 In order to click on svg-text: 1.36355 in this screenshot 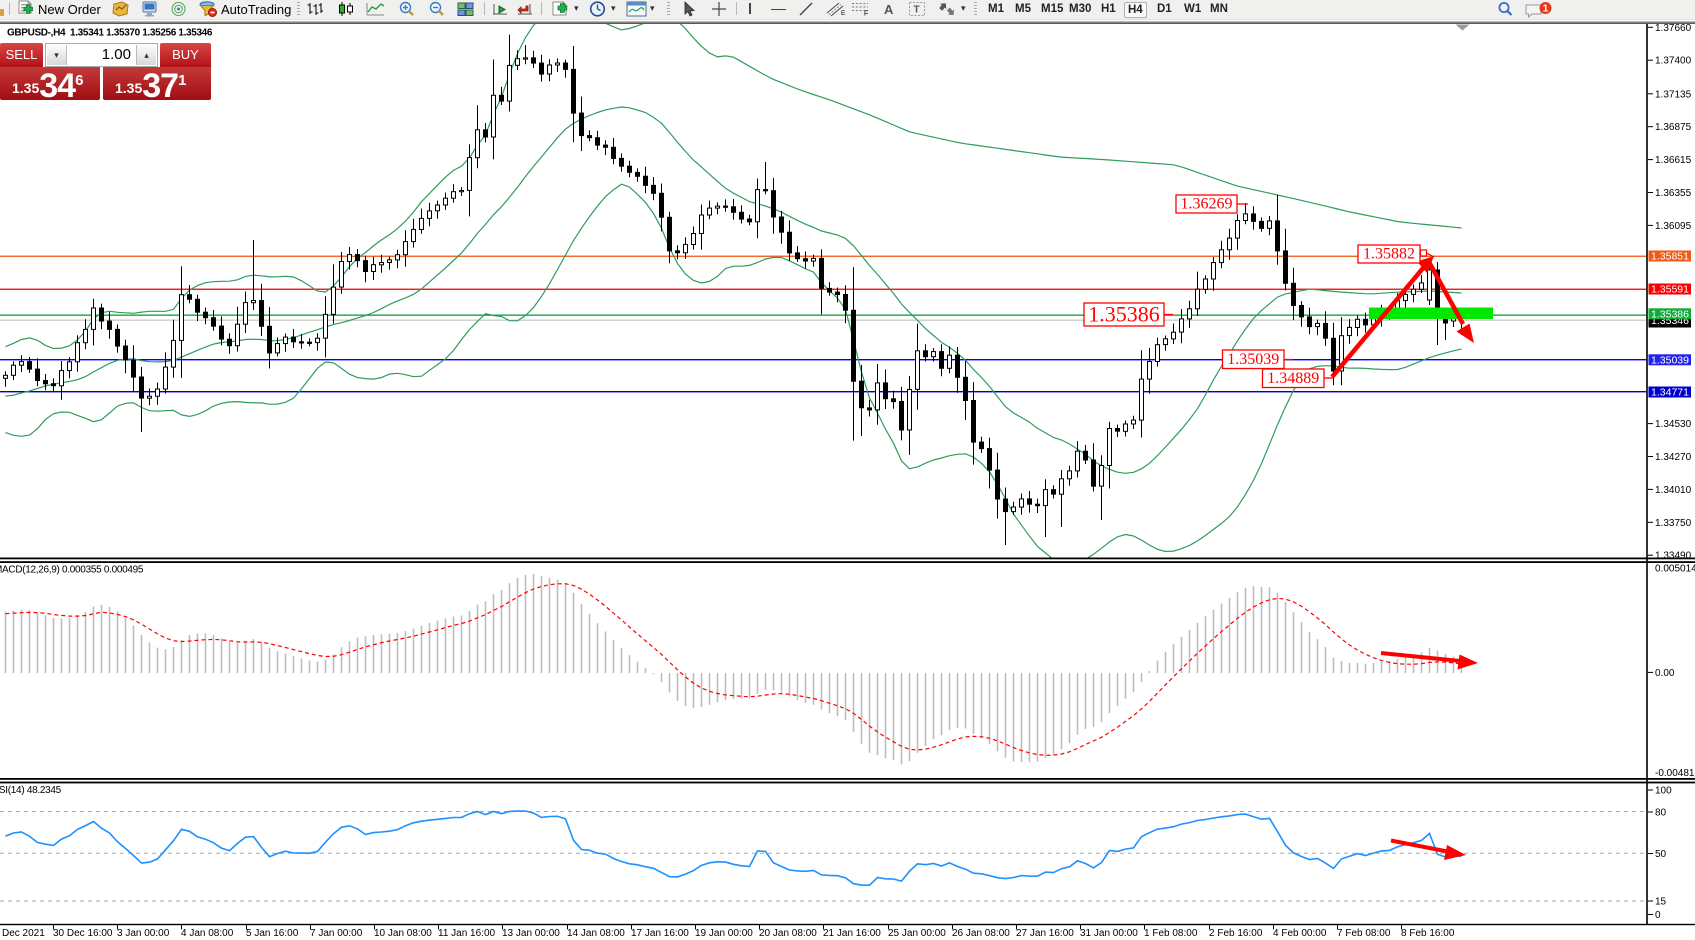, I will do `click(1673, 193)`.